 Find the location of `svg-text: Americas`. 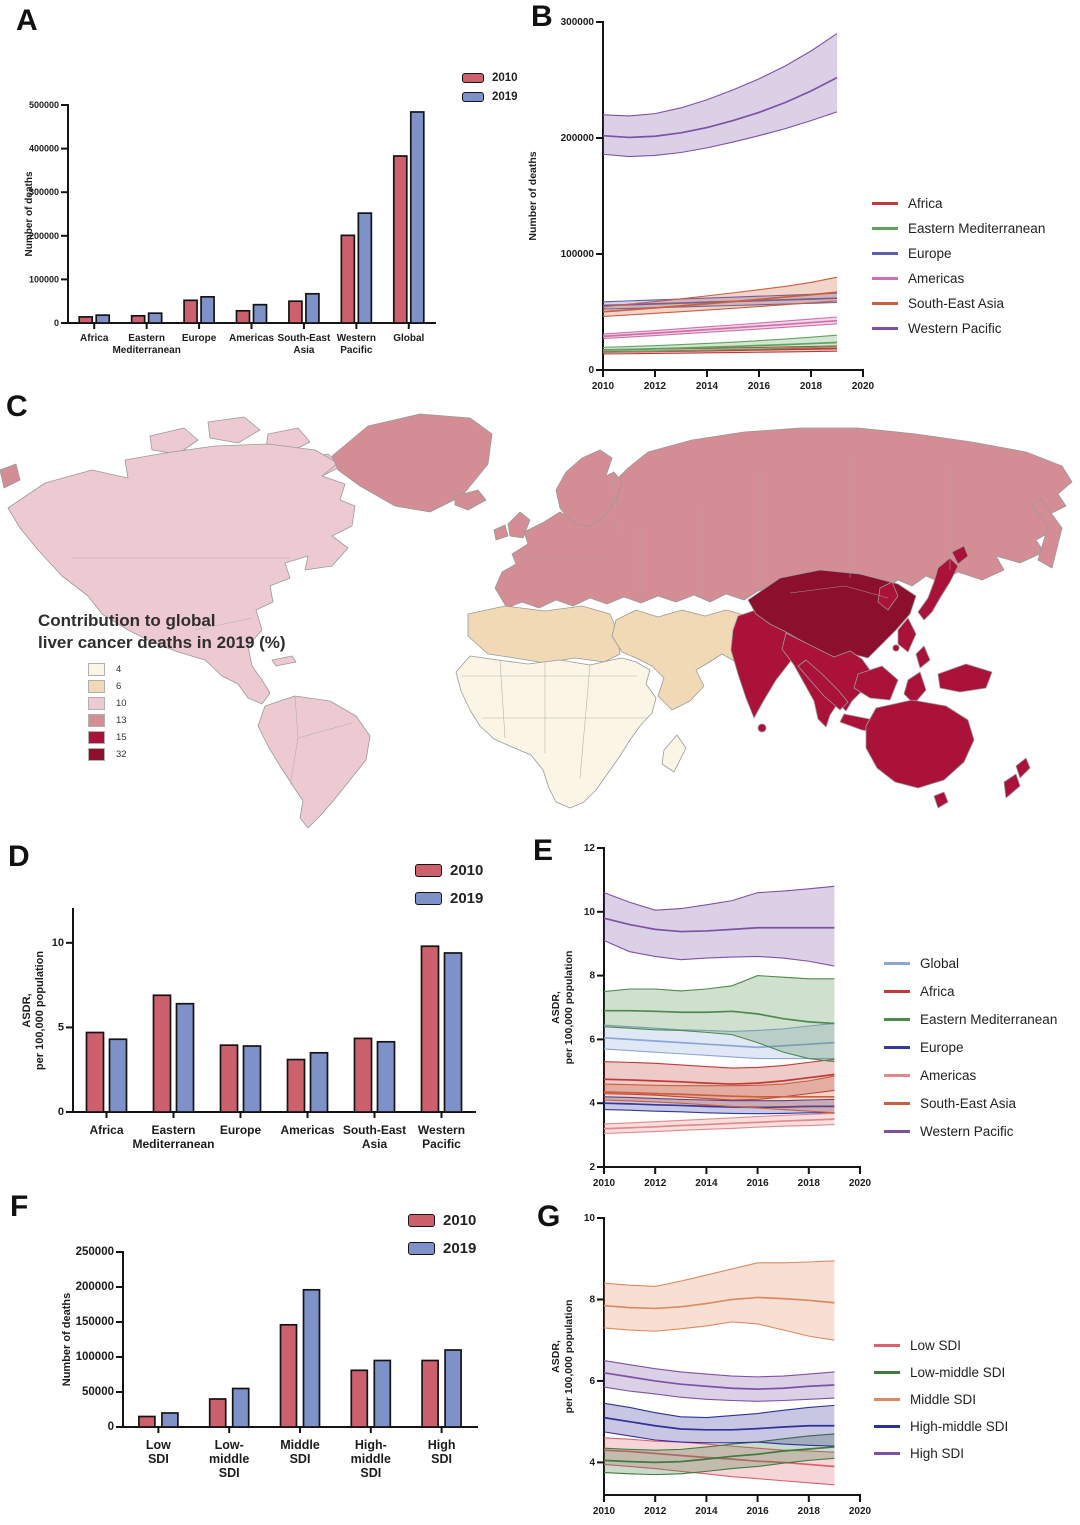

svg-text: Americas is located at coordinates (251, 338).